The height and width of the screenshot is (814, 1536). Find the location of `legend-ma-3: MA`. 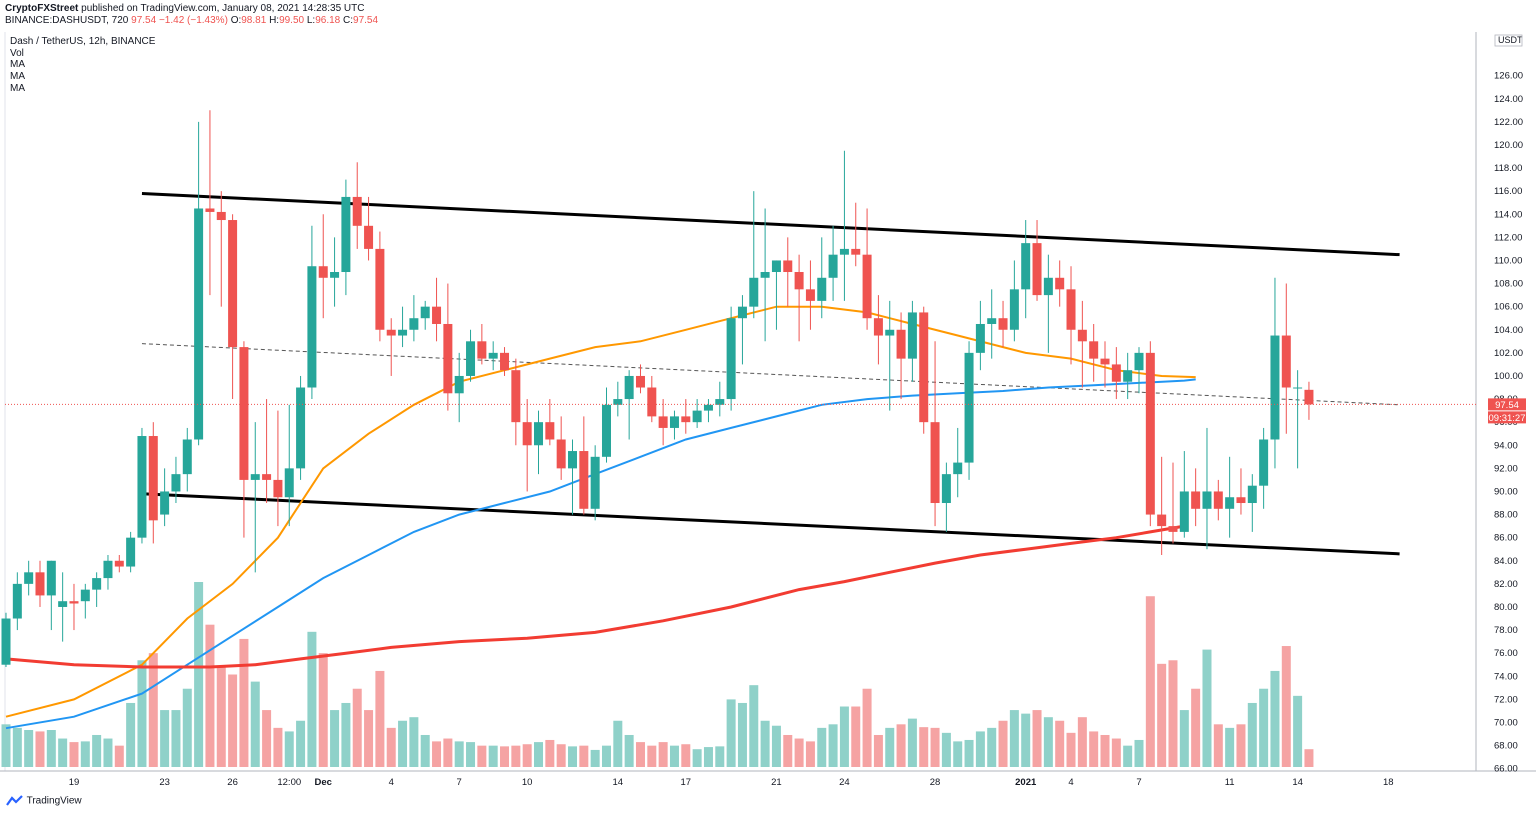

legend-ma-3: MA is located at coordinates (17, 88).